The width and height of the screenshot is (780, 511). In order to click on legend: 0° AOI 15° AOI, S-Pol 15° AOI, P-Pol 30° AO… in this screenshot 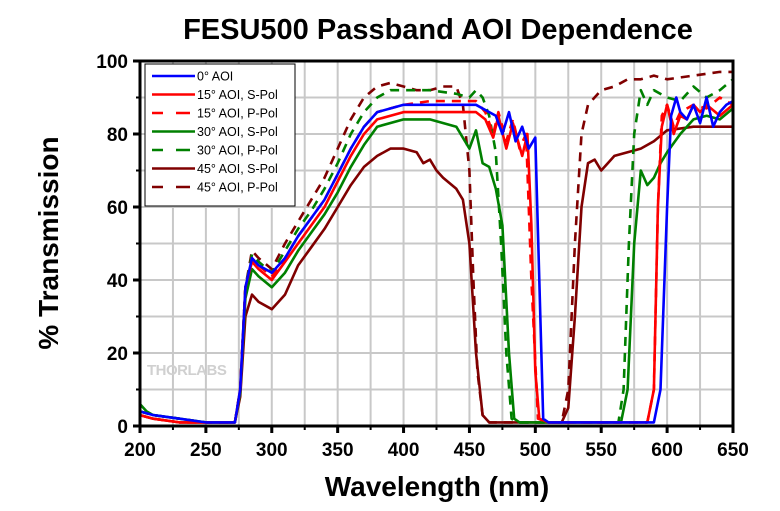, I will do `click(220, 135)`.